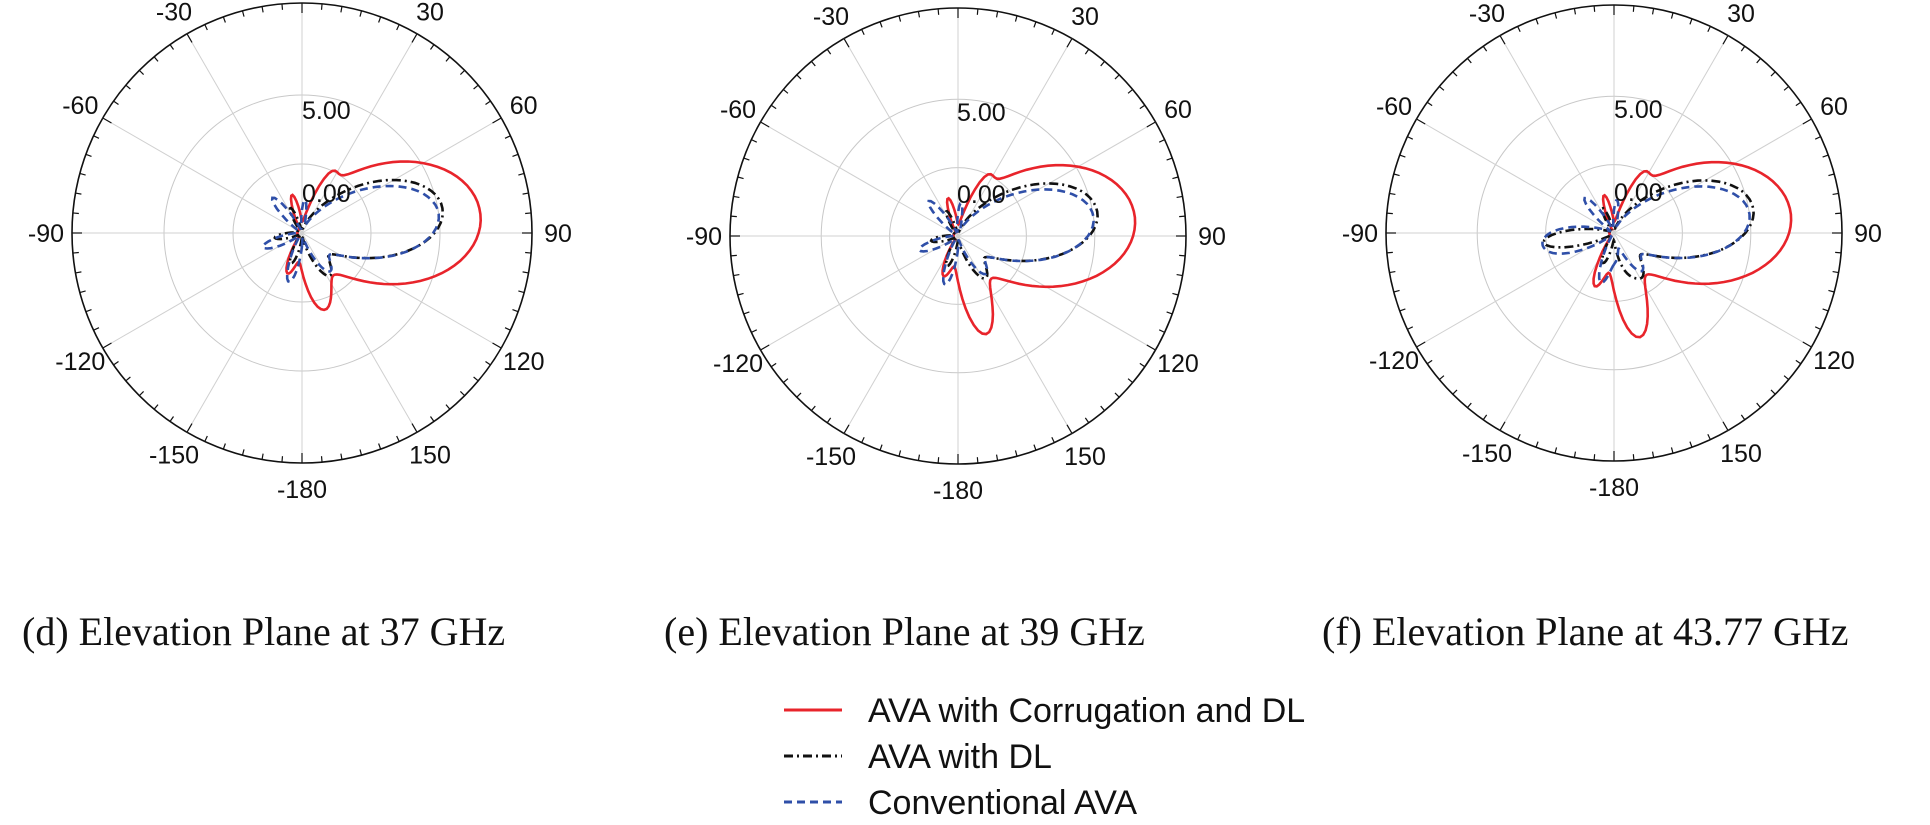 Image resolution: width=1930 pixels, height=825 pixels. Describe the element at coordinates (1006, 237) in the screenshot. I see `series-blue` at that location.